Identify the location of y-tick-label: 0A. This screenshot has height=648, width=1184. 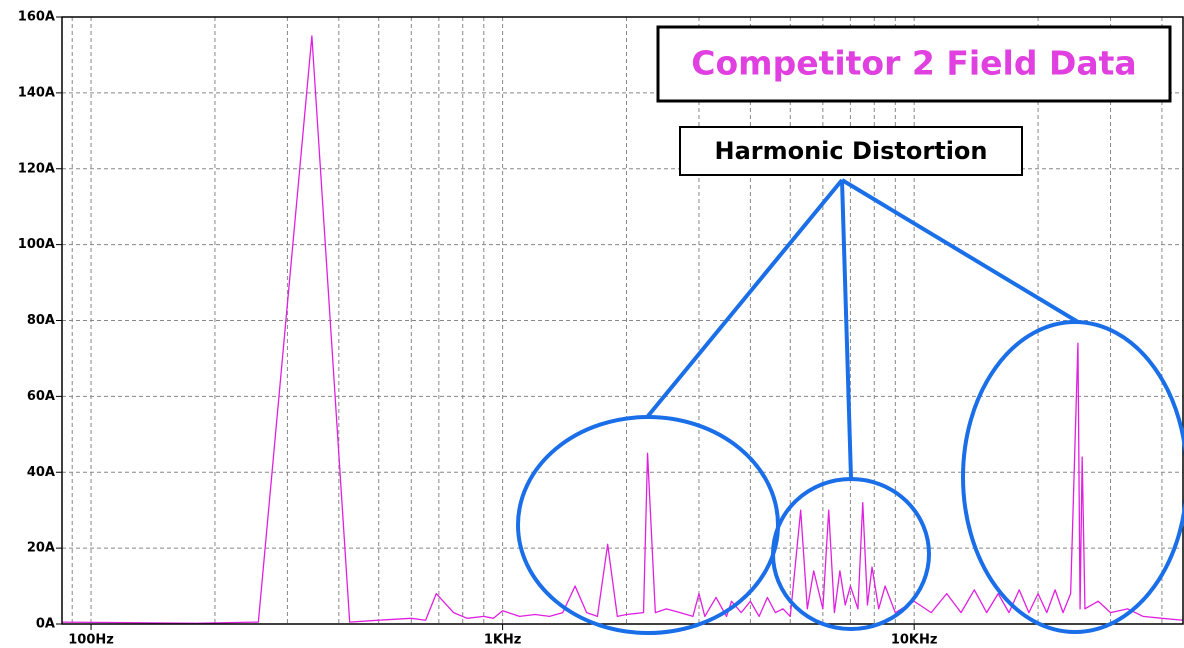
(45, 624).